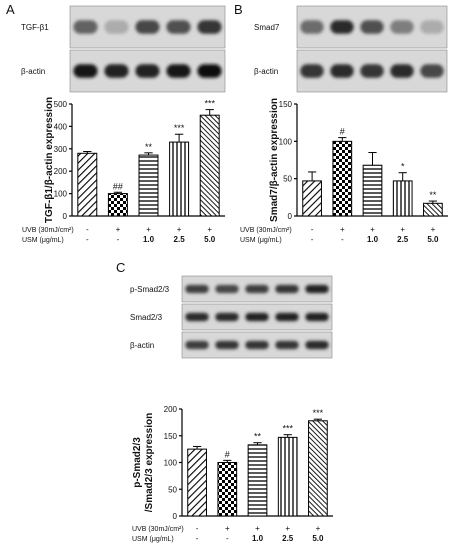 This screenshot has height=550, width=456. Describe the element at coordinates (142, 345) in the screenshot. I see `blot-row-label: β-actin` at that location.